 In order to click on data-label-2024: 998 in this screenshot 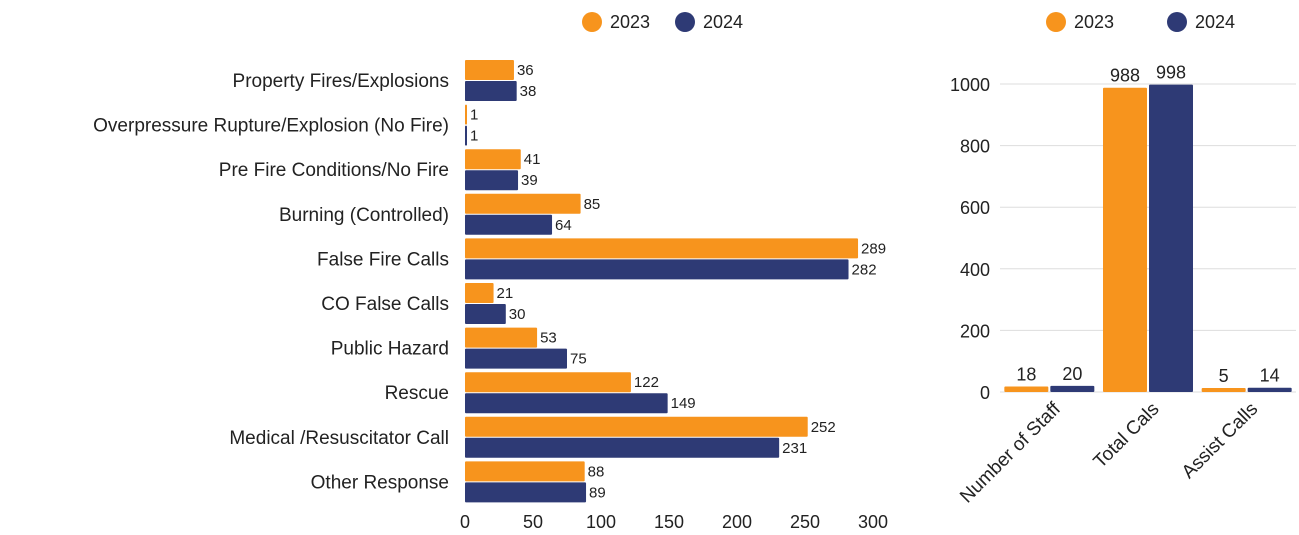, I will do `click(1171, 73)`.